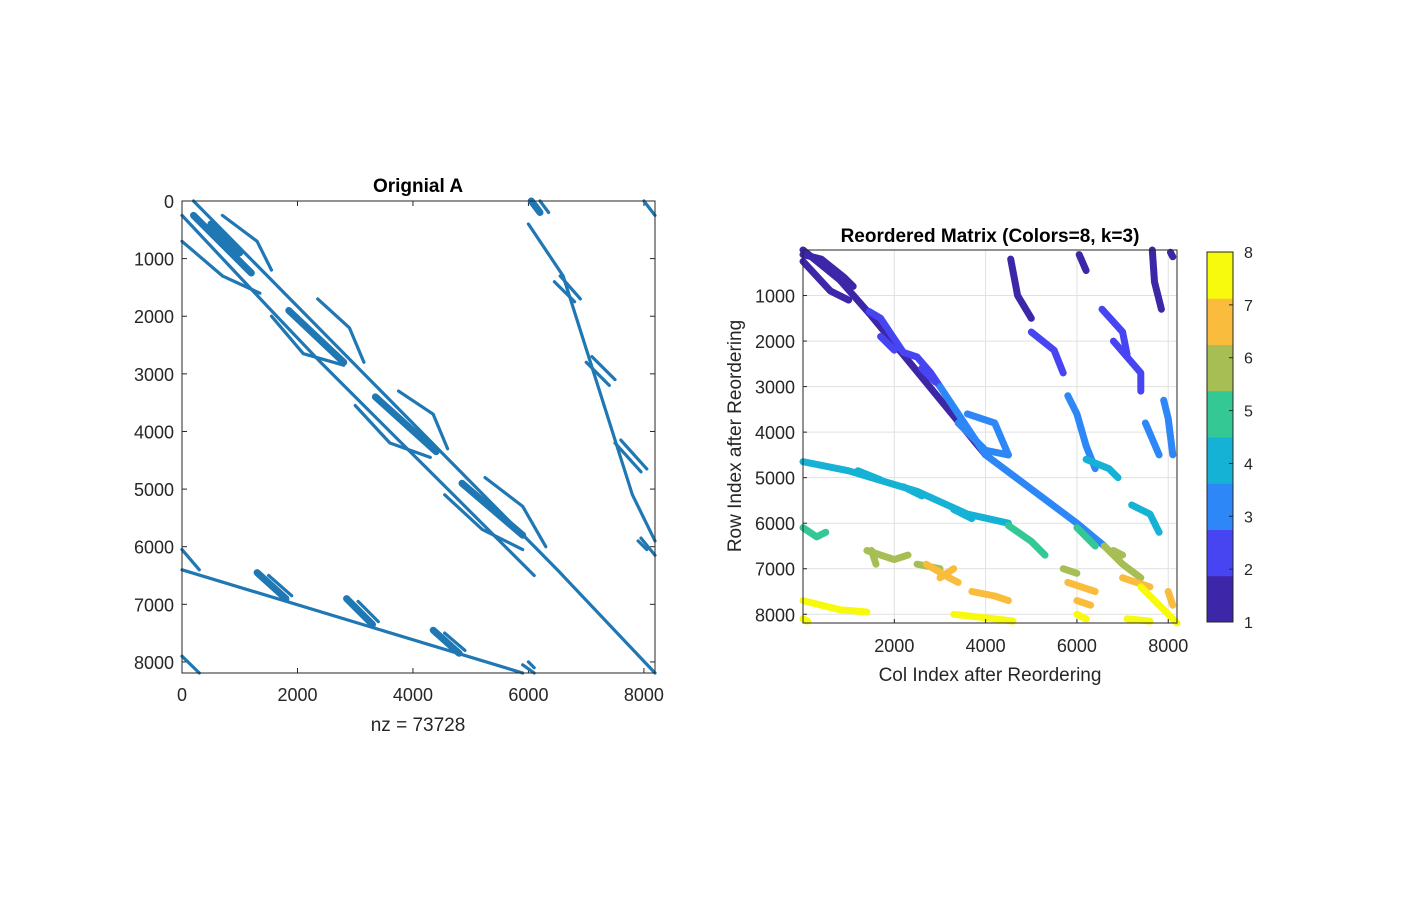 The width and height of the screenshot is (1410, 905). I want to click on colorbar: 1 2 3 4 5 6 7 8, so click(1229, 438).